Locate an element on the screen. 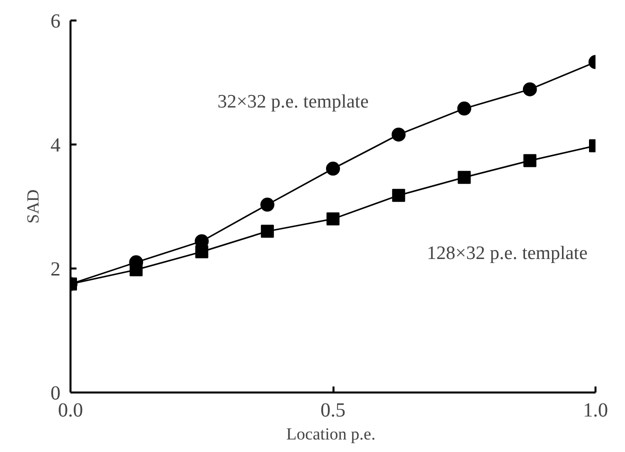 The image size is (625, 452). x-axis-title: Location p.e. is located at coordinates (331, 434).